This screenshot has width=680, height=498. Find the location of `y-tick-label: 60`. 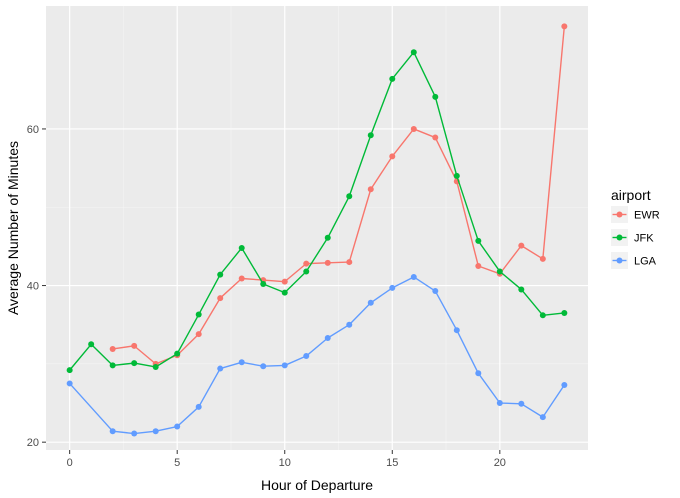

y-tick-label: 60 is located at coordinates (33, 130).